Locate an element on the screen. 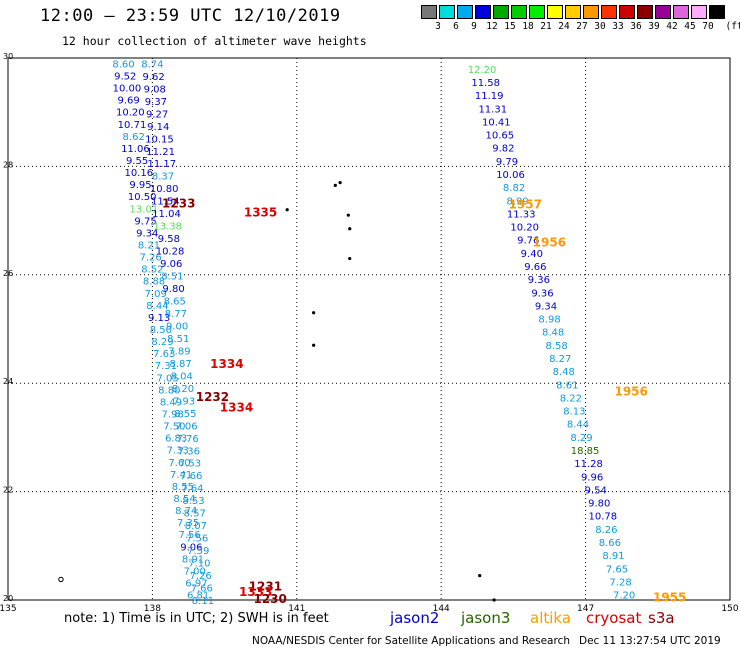 Image resolution: width=740 pixels, height=650 pixels. wave-height-value: 9.55 is located at coordinates (137, 161).